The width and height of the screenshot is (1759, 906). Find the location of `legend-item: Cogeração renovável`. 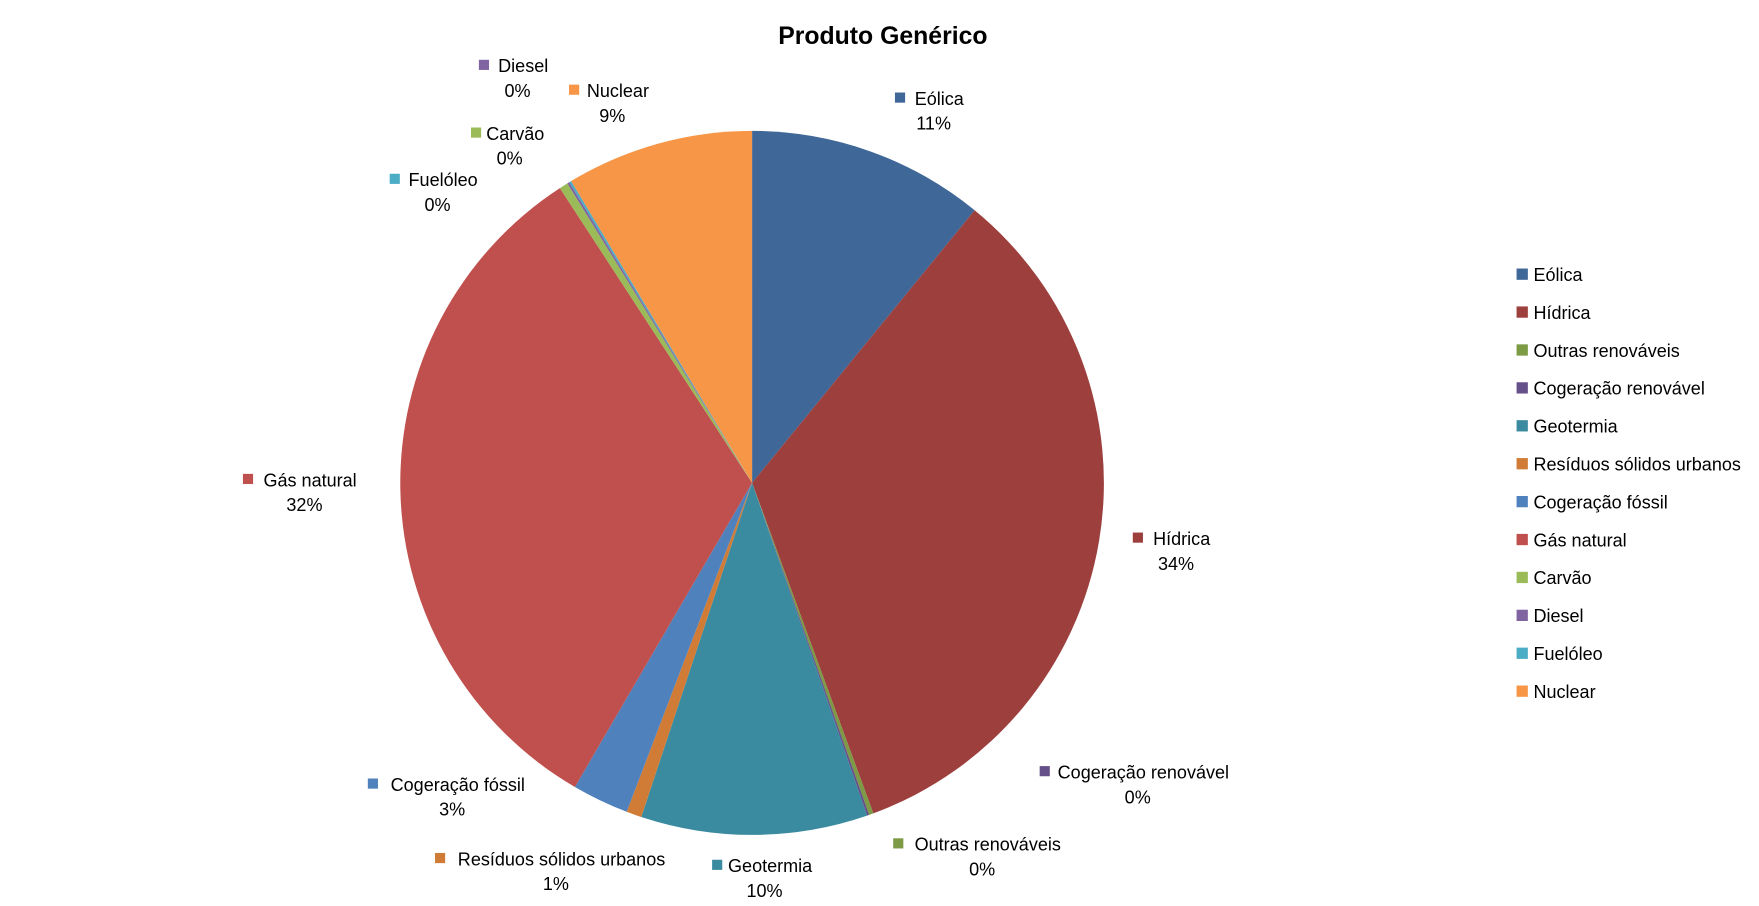

legend-item: Cogeração renovável is located at coordinates (1610, 389).